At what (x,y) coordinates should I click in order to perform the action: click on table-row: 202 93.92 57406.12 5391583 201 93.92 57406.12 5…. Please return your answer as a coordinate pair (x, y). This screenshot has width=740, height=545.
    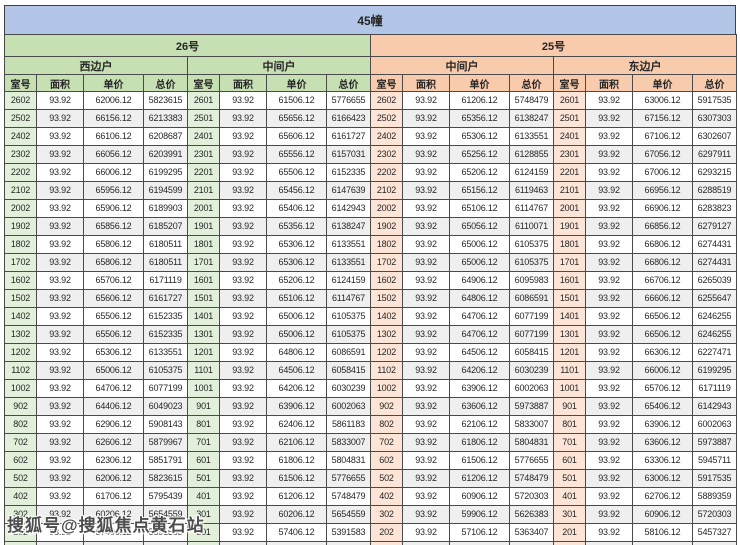
    Looking at the image, I should click on (370, 532).